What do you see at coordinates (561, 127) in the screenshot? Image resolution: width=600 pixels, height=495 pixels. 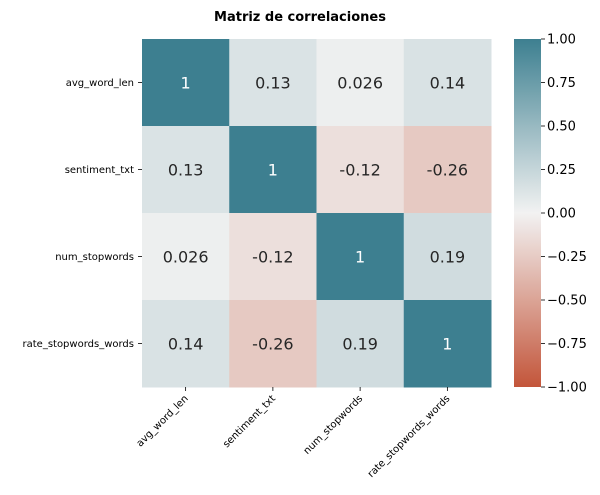 I see `colorbar-tick-label: 0.50` at bounding box center [561, 127].